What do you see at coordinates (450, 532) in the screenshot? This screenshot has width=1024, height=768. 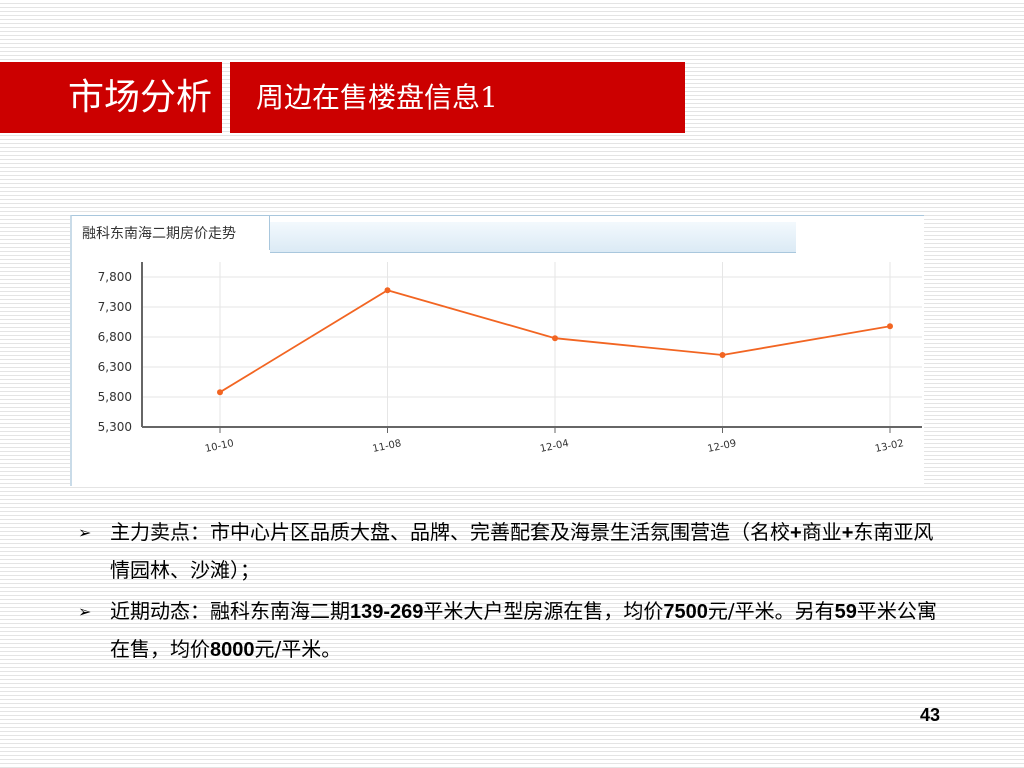 I see `bullet-text: 主力卖点：市中心片区品质大盘、品牌、完善配套及海景生活氛围营造（名校` at bounding box center [450, 532].